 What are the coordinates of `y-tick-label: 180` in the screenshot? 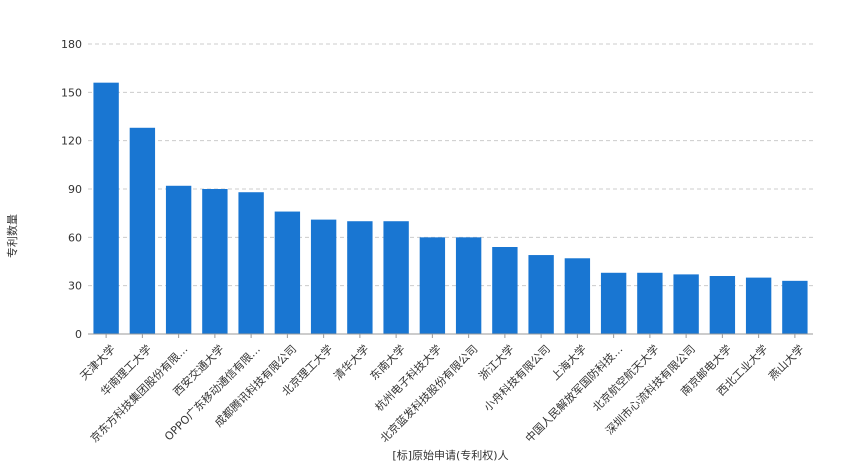 It's located at (71, 44).